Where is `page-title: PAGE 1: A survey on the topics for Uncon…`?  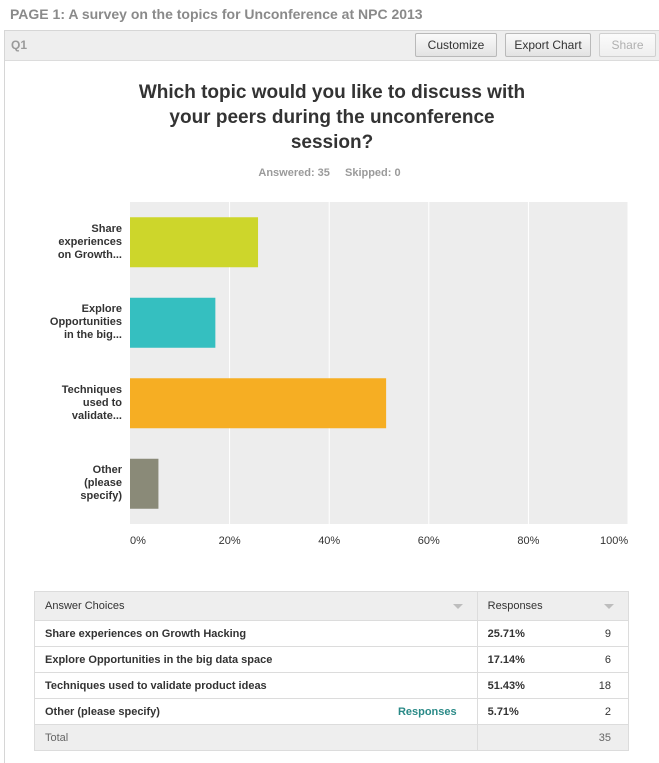 page-title: PAGE 1: A survey on the topics for Uncon… is located at coordinates (216, 14).